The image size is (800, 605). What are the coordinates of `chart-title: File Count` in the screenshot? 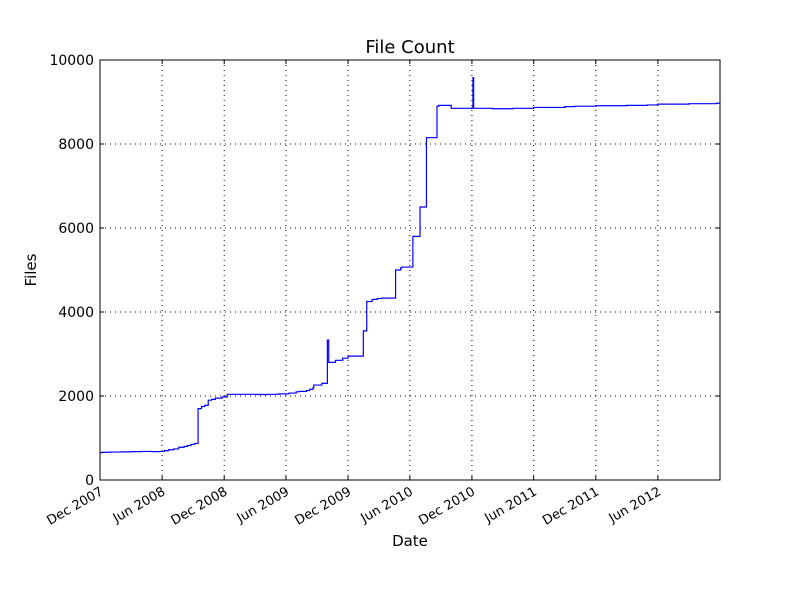 It's located at (409, 47).